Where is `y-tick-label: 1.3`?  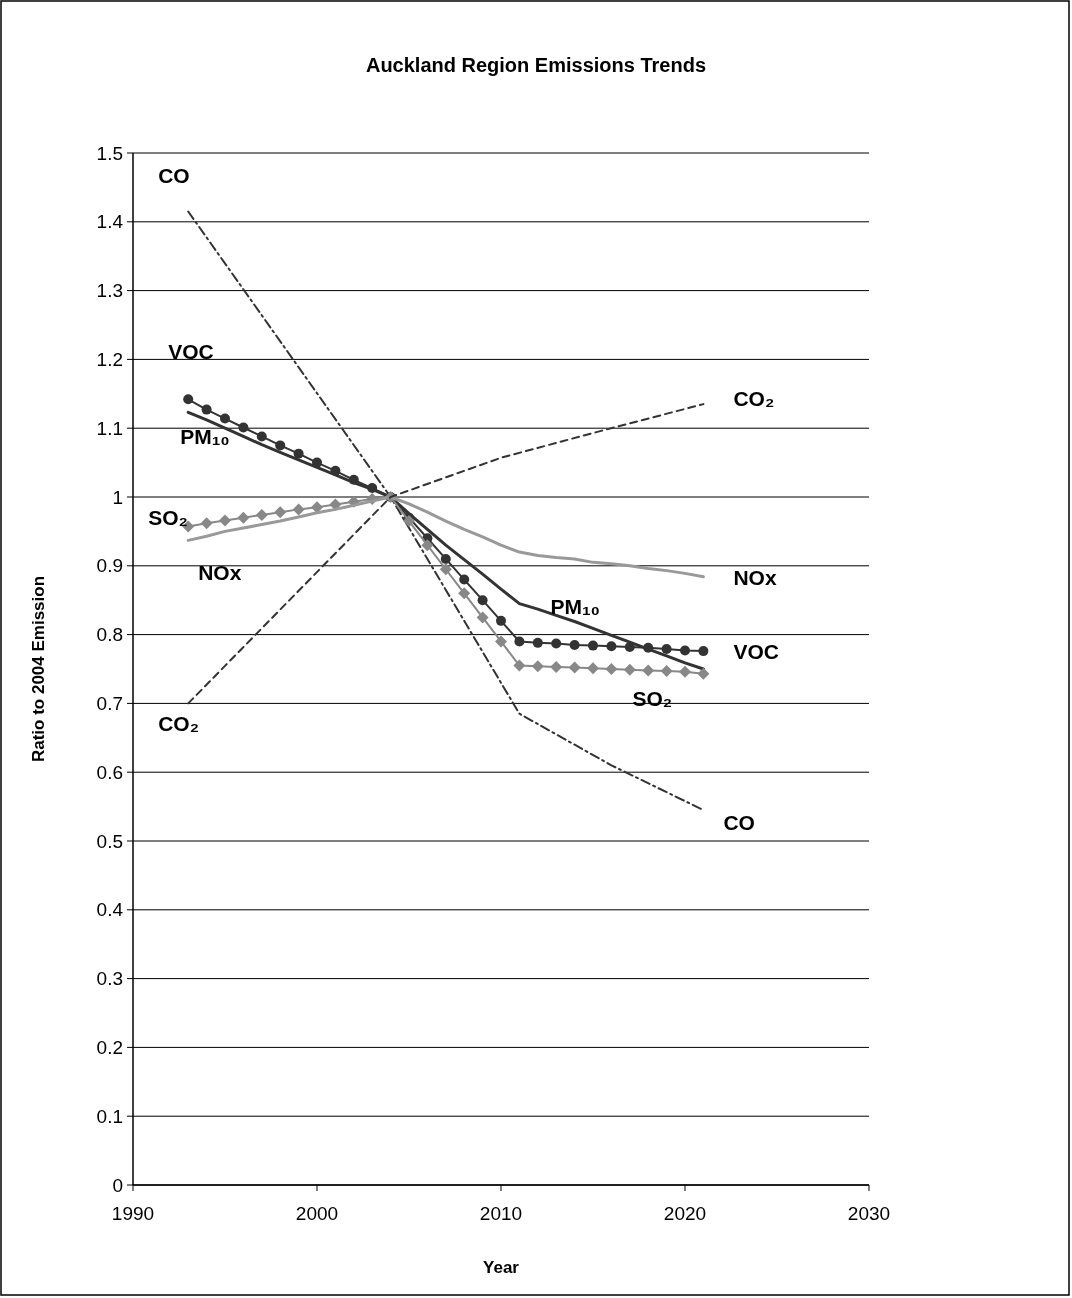
y-tick-label: 1.3 is located at coordinates (109, 291).